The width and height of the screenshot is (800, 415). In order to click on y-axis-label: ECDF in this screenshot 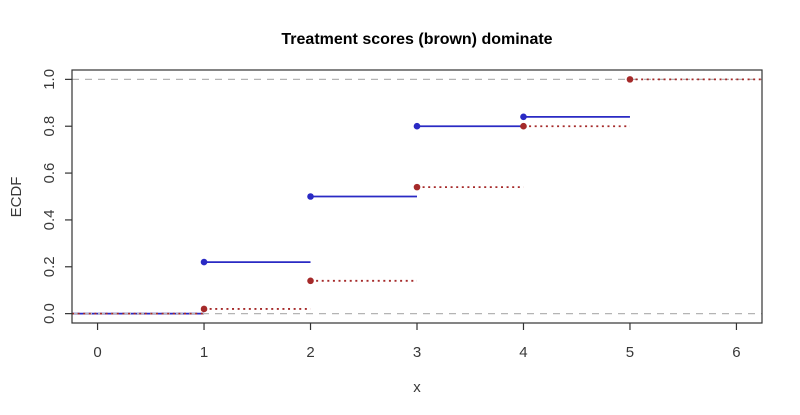, I will do `click(16, 197)`.